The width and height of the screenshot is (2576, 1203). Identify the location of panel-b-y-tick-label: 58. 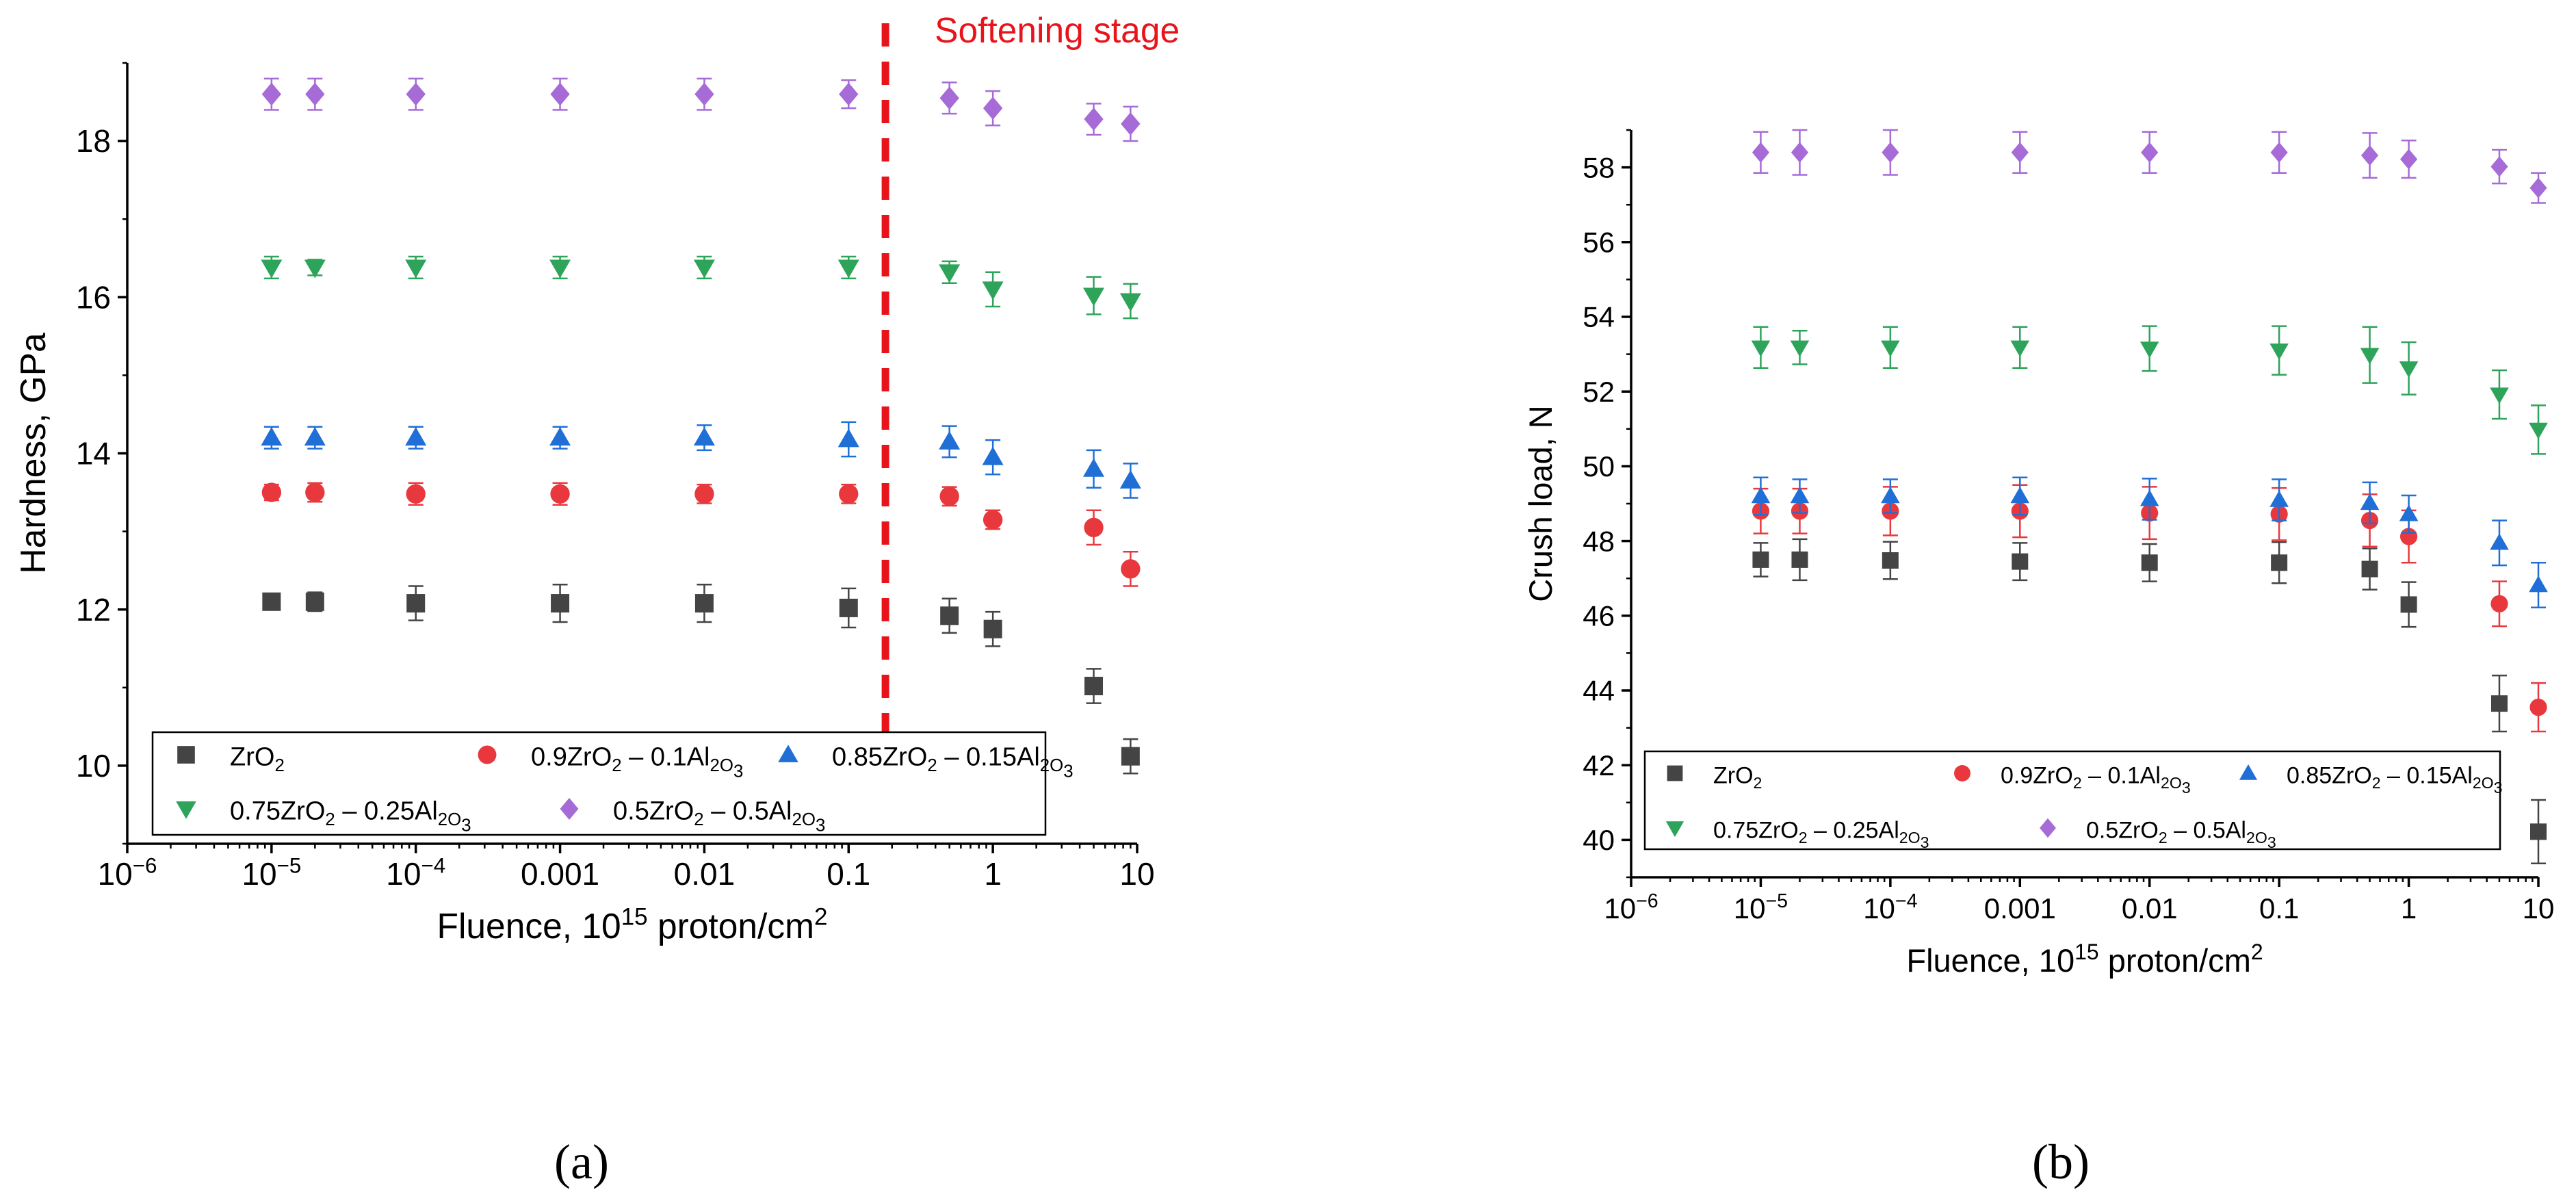
(1599, 167).